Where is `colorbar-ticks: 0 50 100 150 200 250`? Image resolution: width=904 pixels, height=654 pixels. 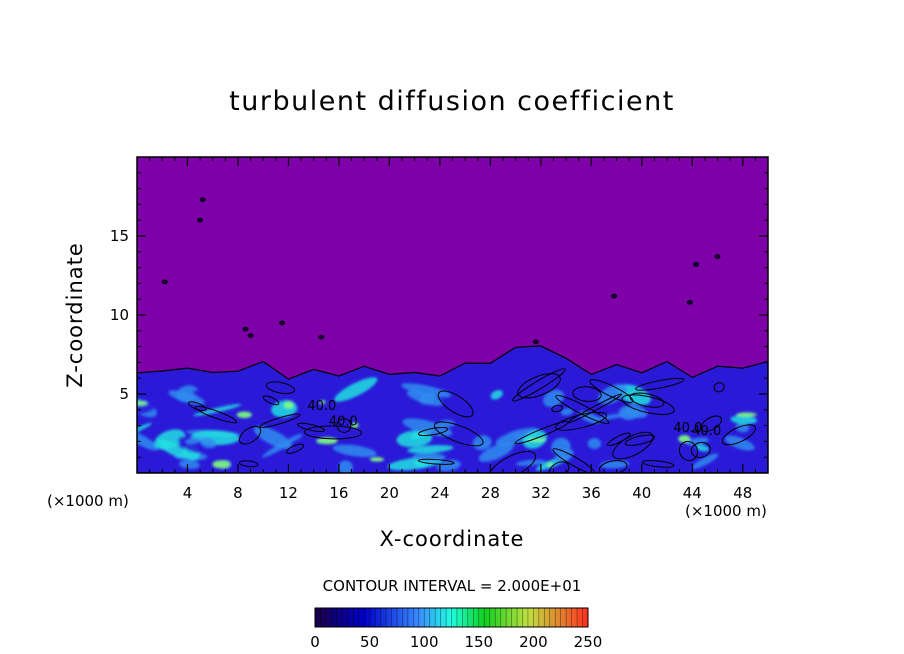
colorbar-ticks: 0 50 100 150 200 250 is located at coordinates (456, 642).